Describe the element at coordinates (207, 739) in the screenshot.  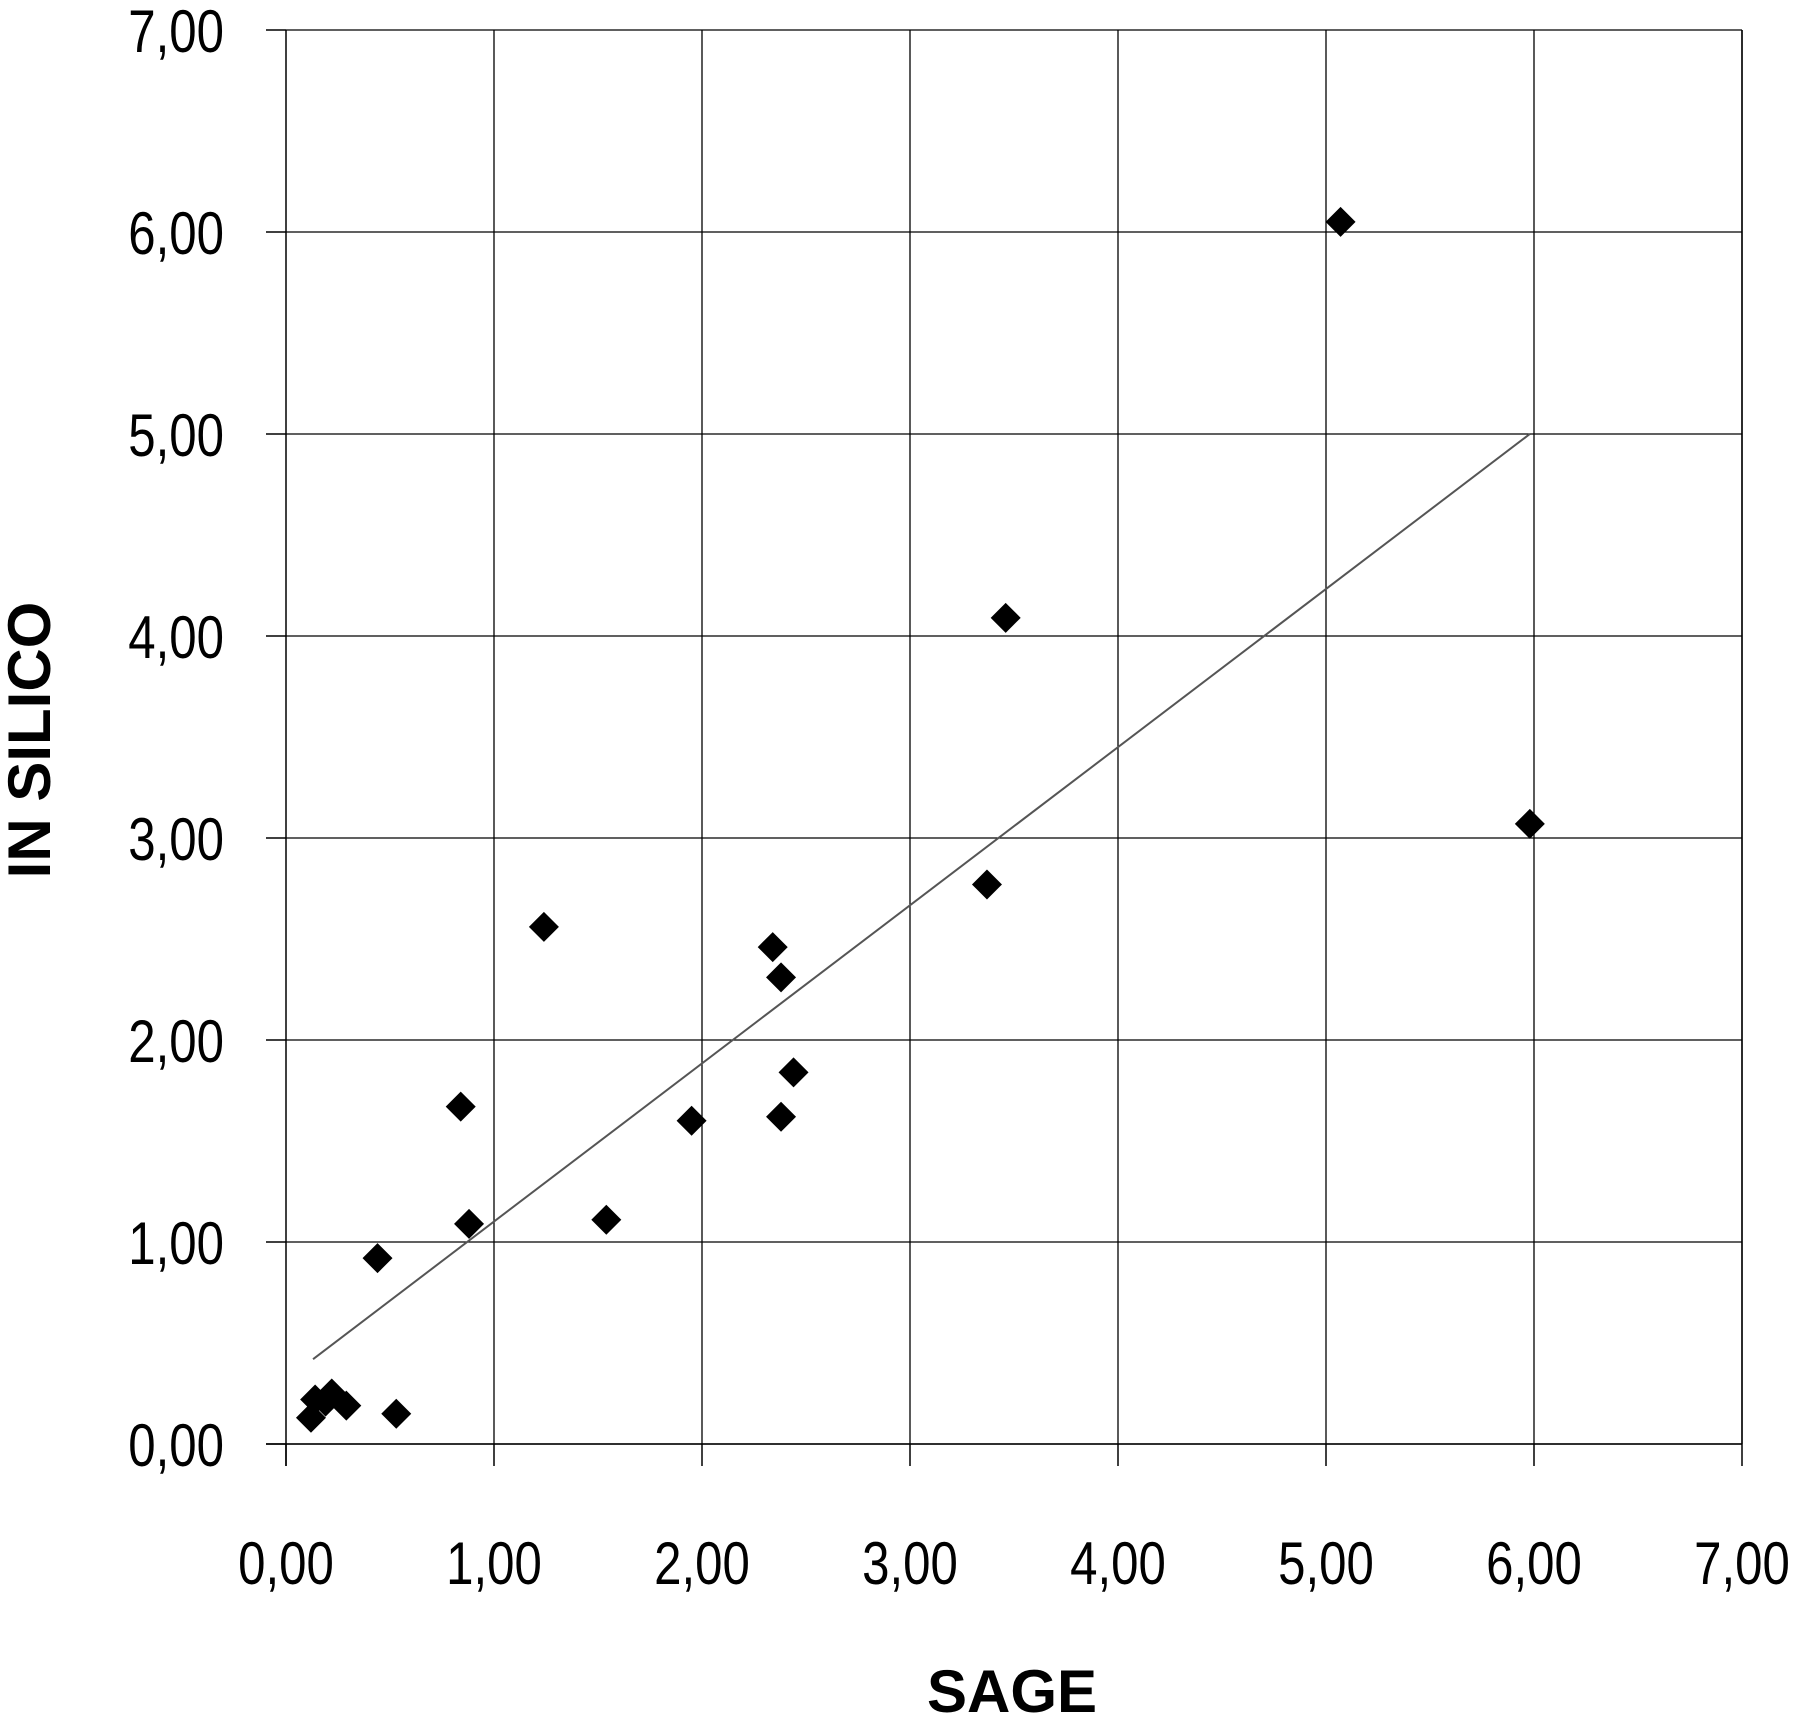
I see `y-axis-ticks: 0,00 1,00 2,00 3,00 4,00 5,00 6,00 7,00` at that location.